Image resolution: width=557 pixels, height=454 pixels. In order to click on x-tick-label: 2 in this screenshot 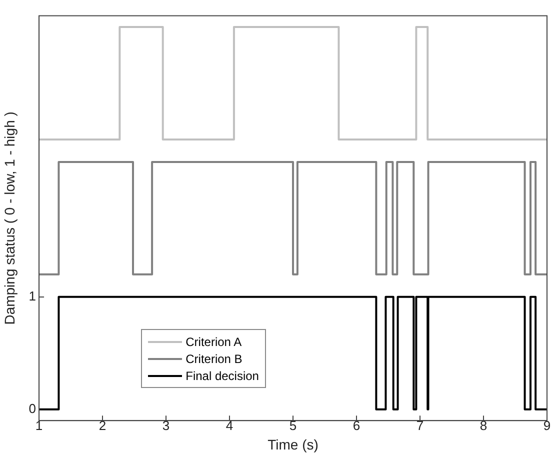, I will do `click(102, 425)`.